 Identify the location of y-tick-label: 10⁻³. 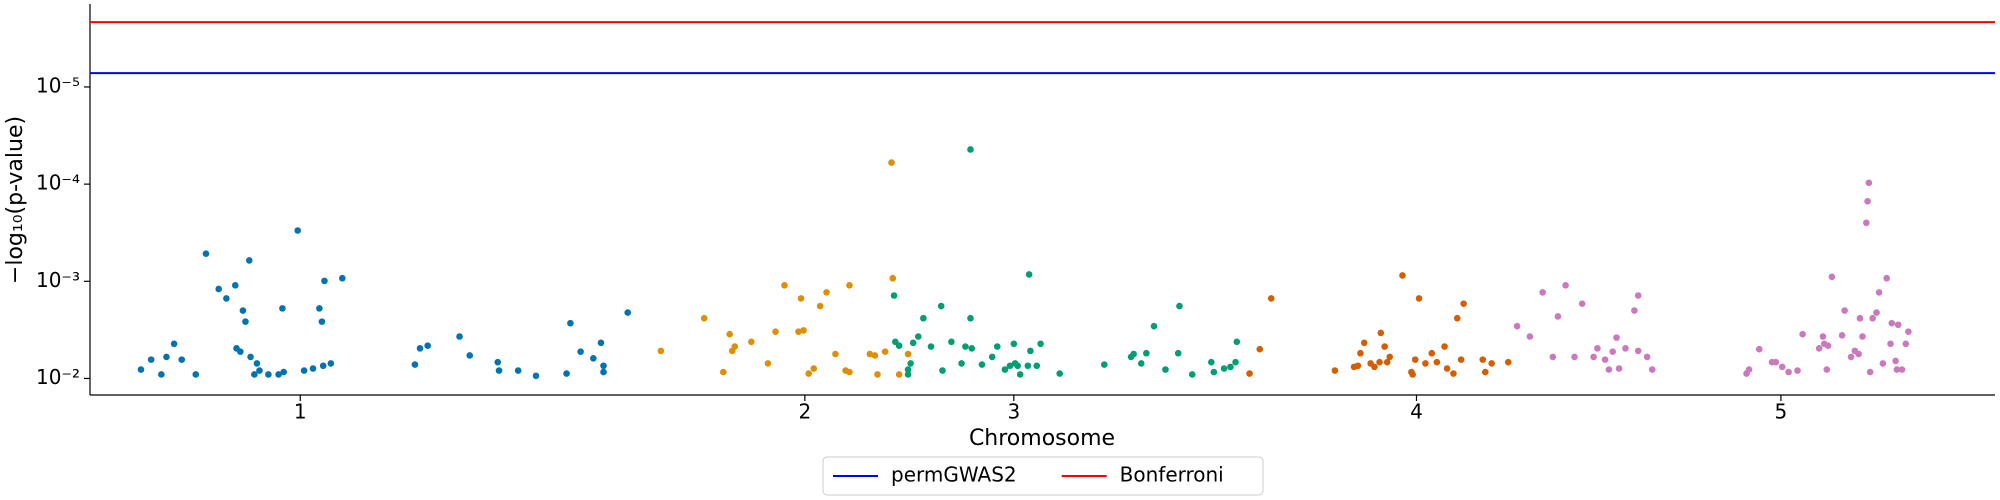
(58, 280).